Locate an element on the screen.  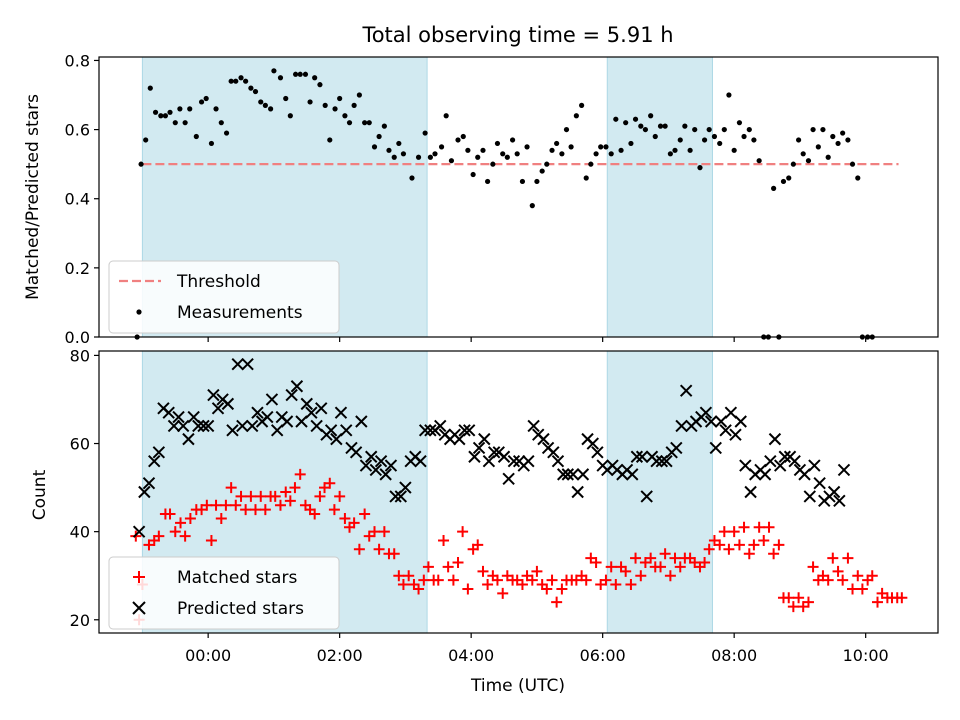
y-tick-label: 40 is located at coordinates (80, 532).